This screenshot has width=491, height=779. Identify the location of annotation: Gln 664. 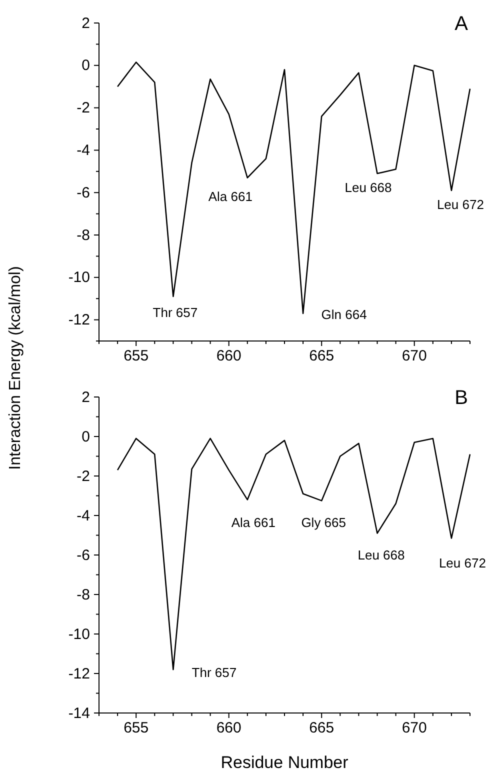
(344, 314).